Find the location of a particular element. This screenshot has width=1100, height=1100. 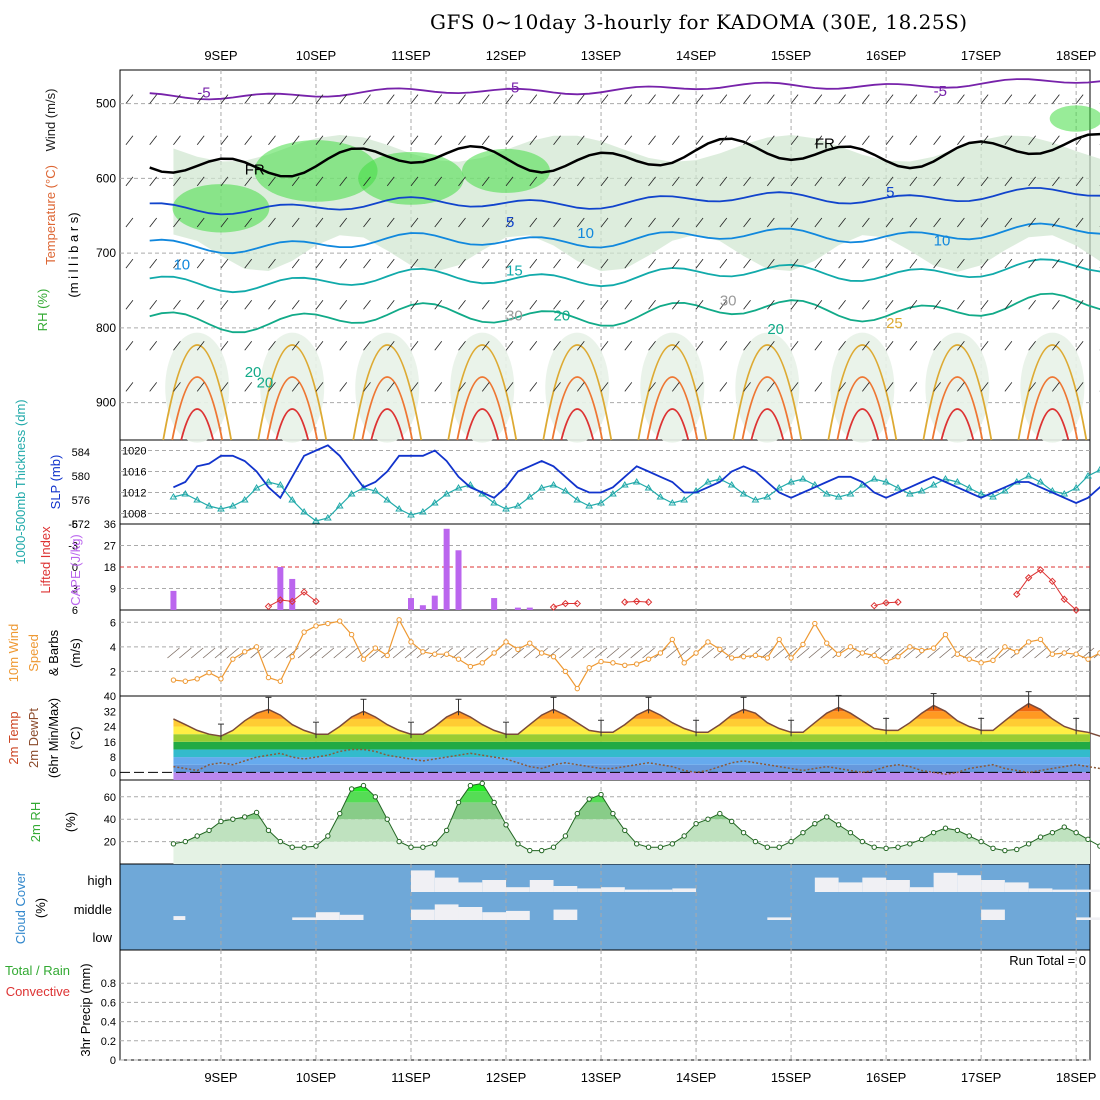

contour-label: 15 is located at coordinates (514, 271).